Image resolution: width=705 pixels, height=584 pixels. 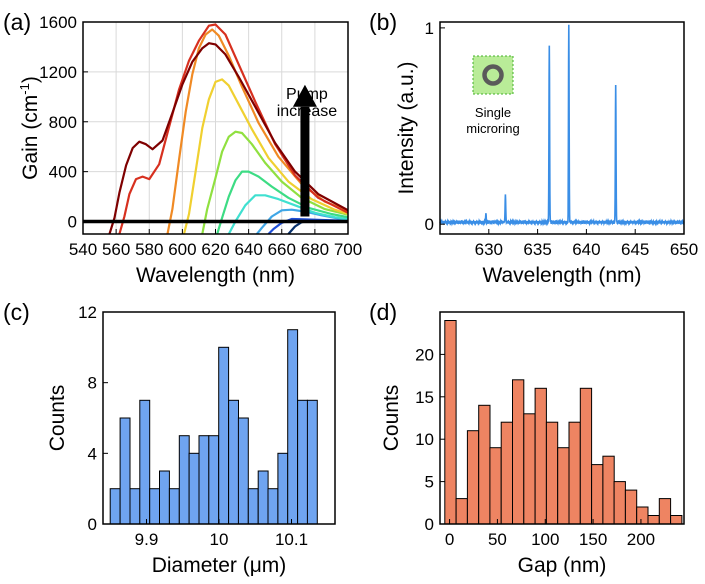 I want to click on x-tick-label: 700, so click(x=348, y=249).